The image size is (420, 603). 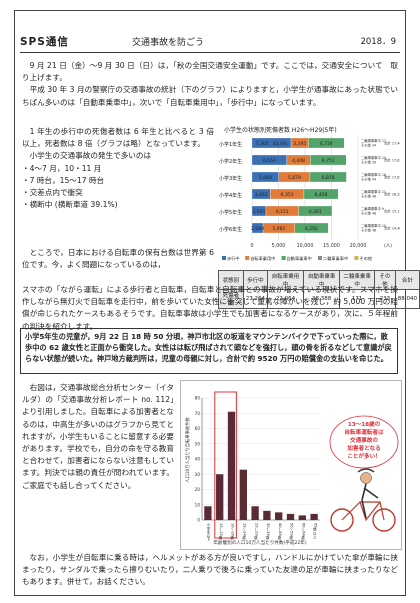 I want to click on table-cell: 171, so click(x=357, y=299).